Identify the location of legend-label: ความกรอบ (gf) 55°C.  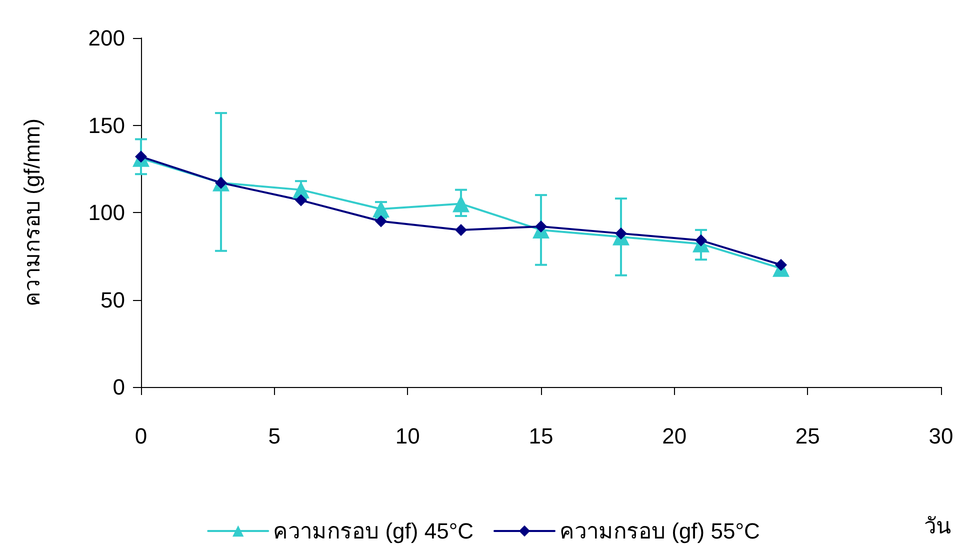
(660, 531).